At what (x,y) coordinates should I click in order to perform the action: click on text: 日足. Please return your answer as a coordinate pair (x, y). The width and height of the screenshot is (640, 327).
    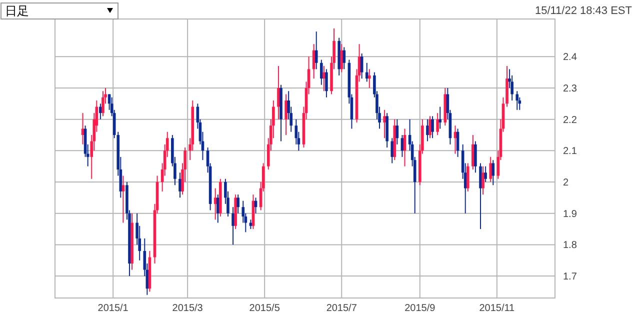
    Looking at the image, I should click on (17, 11).